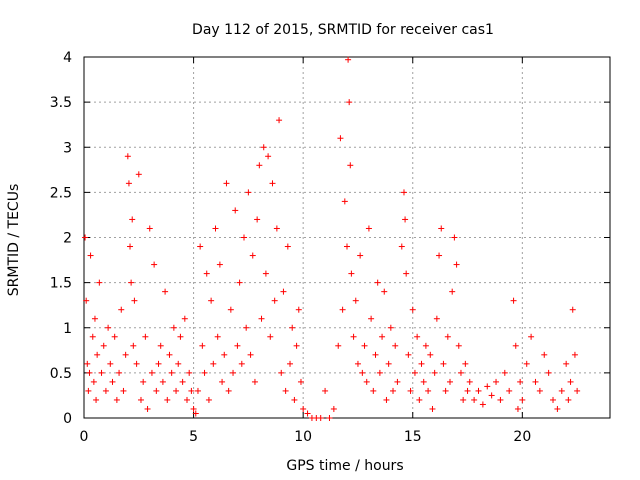 Image resolution: width=640 pixels, height=480 pixels. Describe the element at coordinates (61, 193) in the screenshot. I see `y-tick-label: 2.5` at that location.